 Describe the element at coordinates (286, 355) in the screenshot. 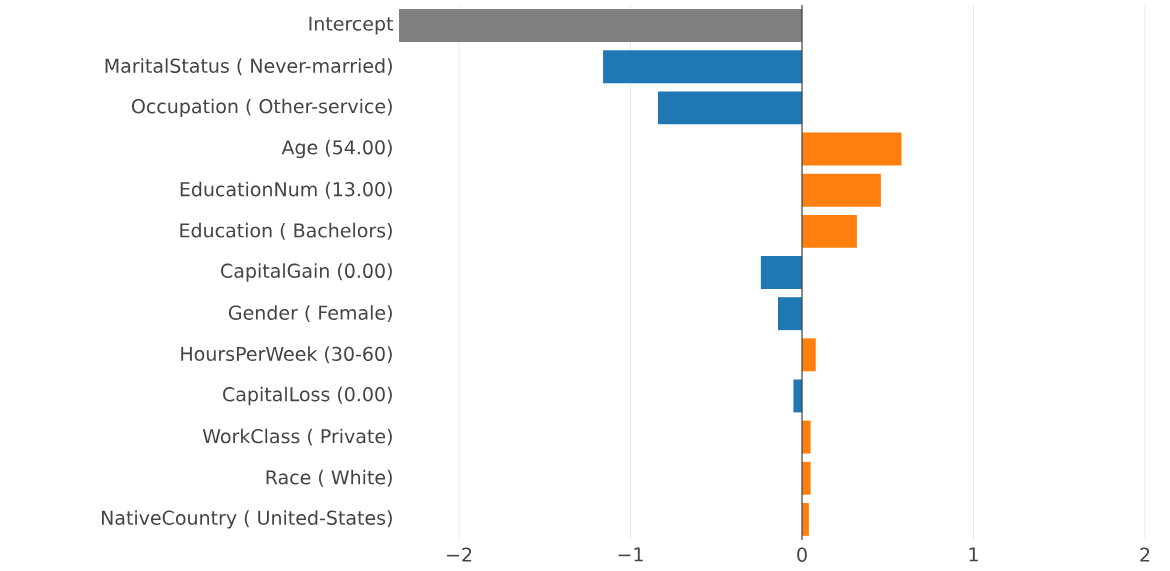

I see `y-tick-label: HoursPerWeek (30-60)` at that location.